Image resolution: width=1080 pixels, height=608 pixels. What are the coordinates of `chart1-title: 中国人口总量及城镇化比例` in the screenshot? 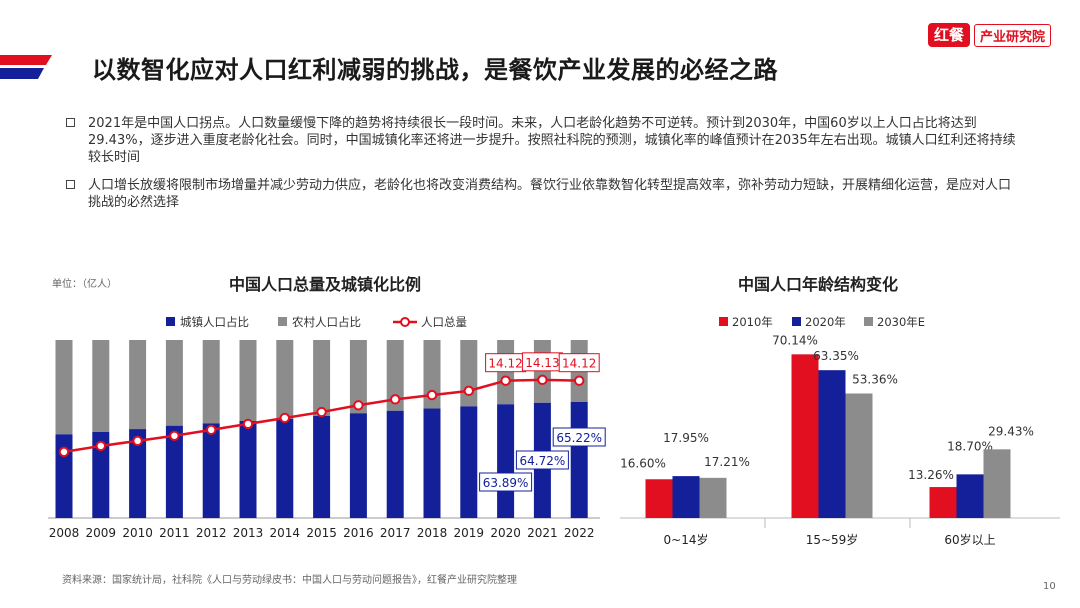 It's located at (325, 284).